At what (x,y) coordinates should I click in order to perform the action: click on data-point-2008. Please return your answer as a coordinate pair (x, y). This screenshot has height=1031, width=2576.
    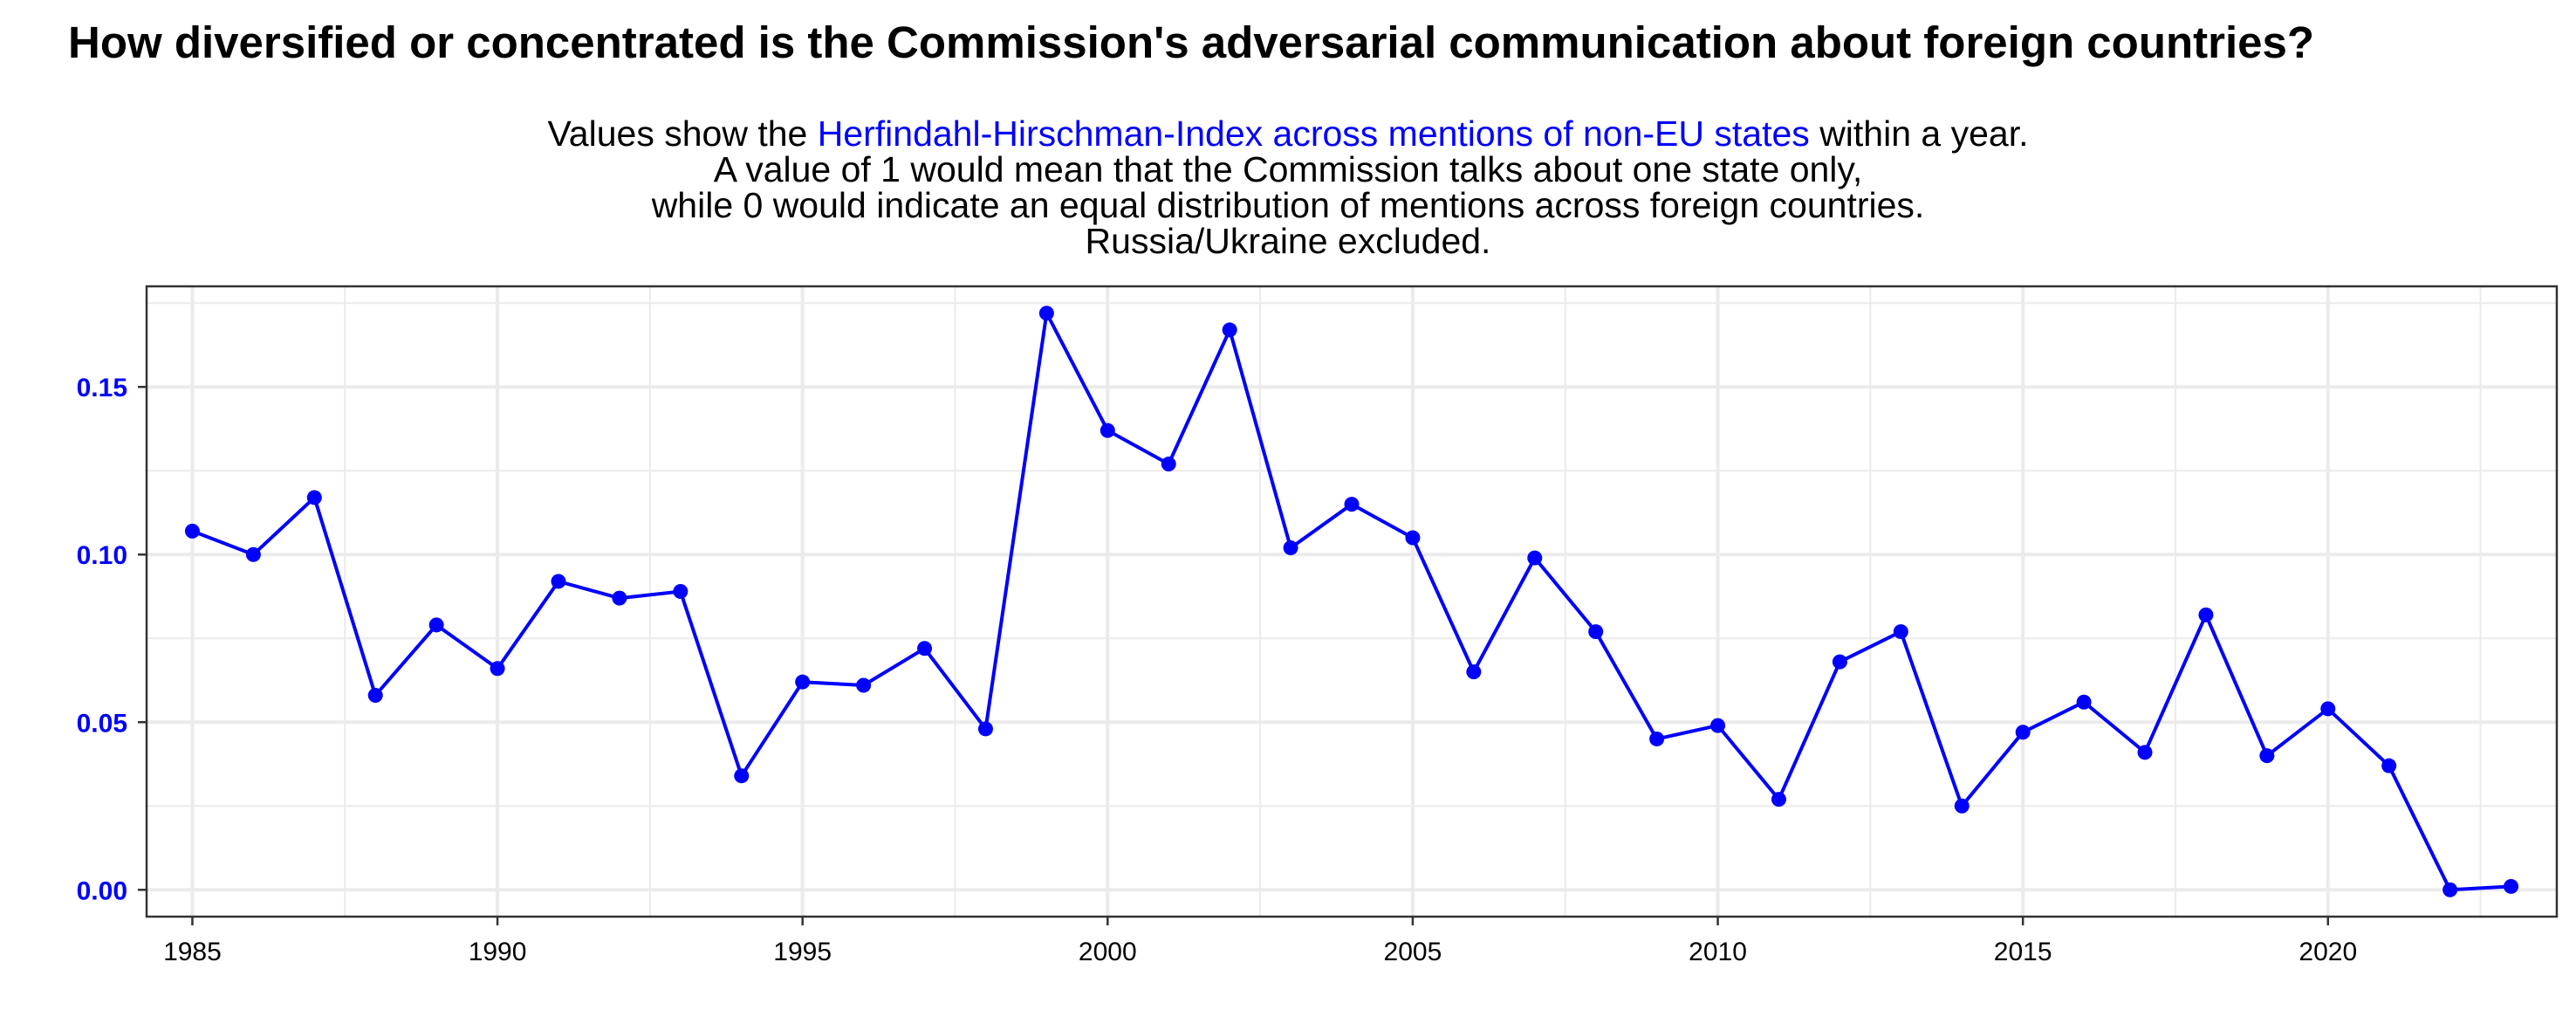
    Looking at the image, I should click on (1596, 632).